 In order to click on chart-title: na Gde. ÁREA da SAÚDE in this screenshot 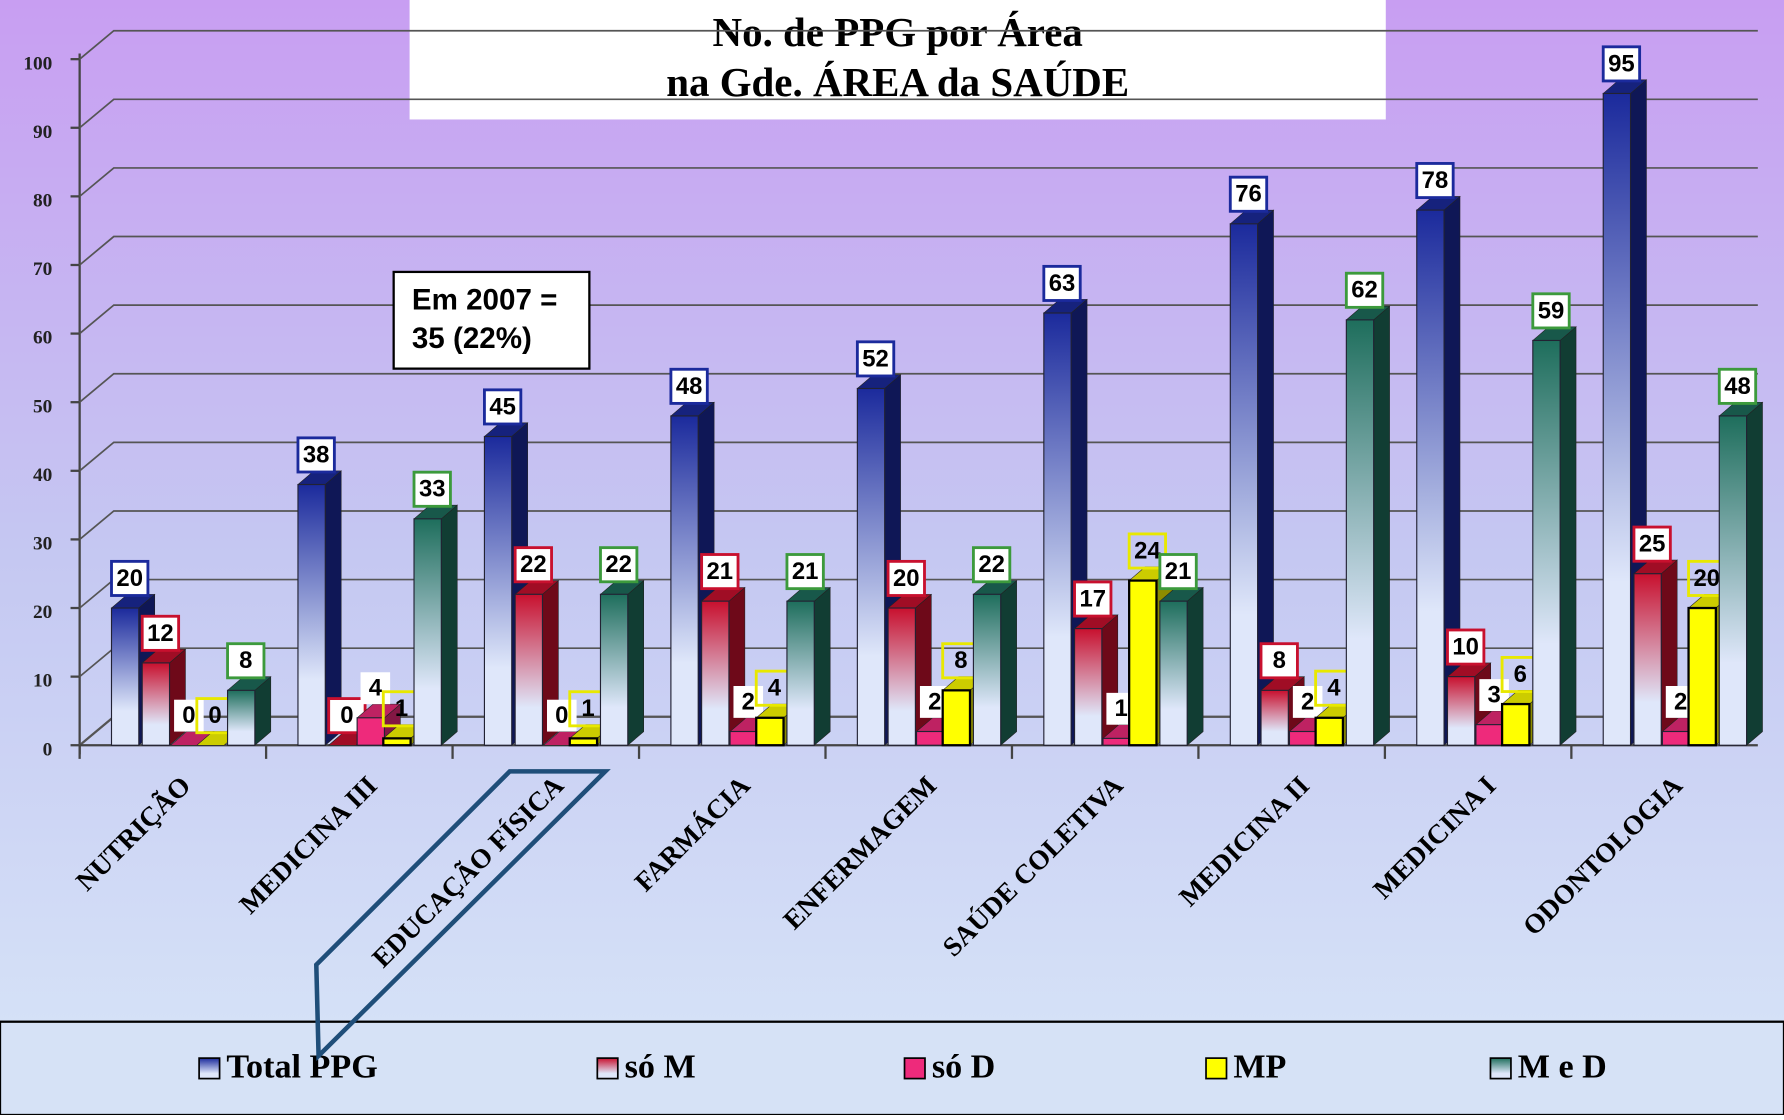, I will do `click(897, 82)`.